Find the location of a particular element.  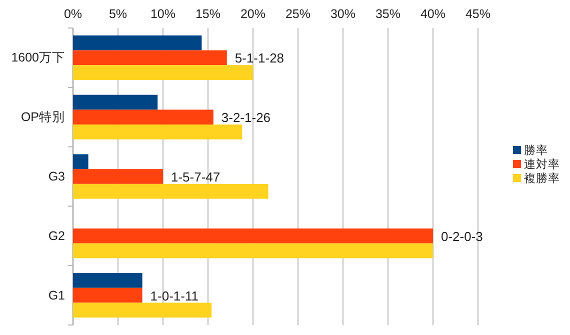

x-tick-label: 25% is located at coordinates (298, 14).